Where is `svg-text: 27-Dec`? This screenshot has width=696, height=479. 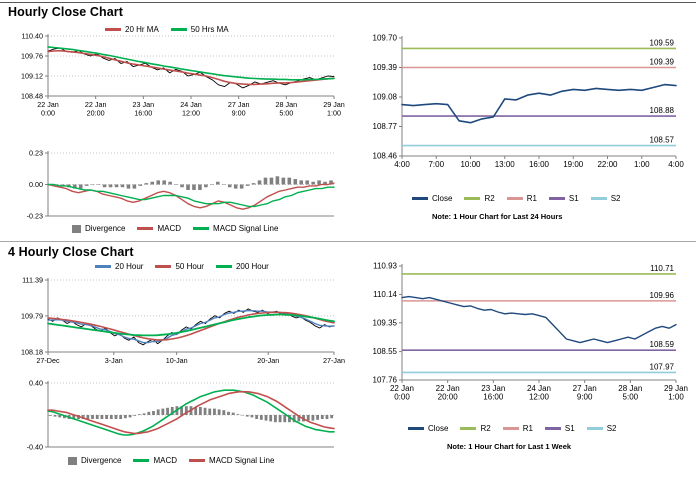 svg-text: 27-Dec is located at coordinates (48, 360).